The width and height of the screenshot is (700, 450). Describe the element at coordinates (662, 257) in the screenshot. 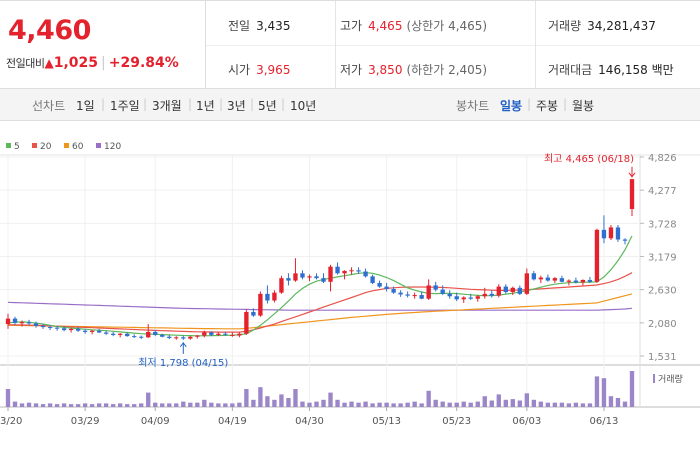

I see `y-tick-label: 3,179` at that location.